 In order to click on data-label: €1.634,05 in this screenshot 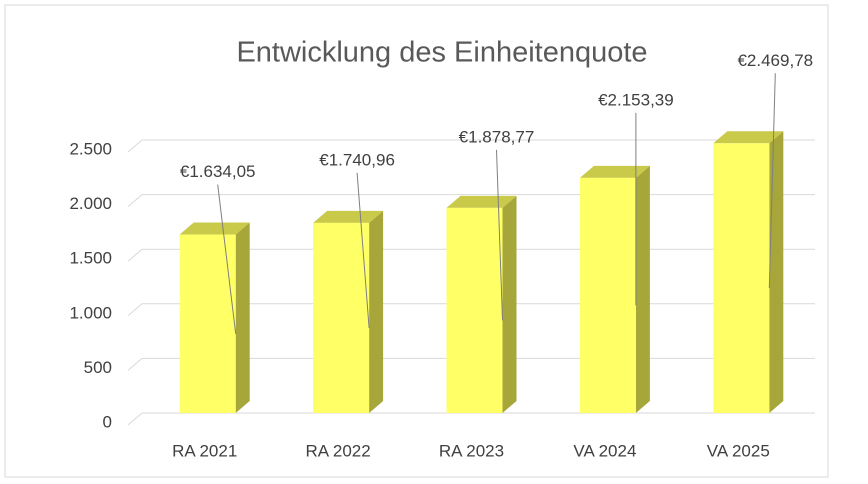, I will do `click(218, 171)`.